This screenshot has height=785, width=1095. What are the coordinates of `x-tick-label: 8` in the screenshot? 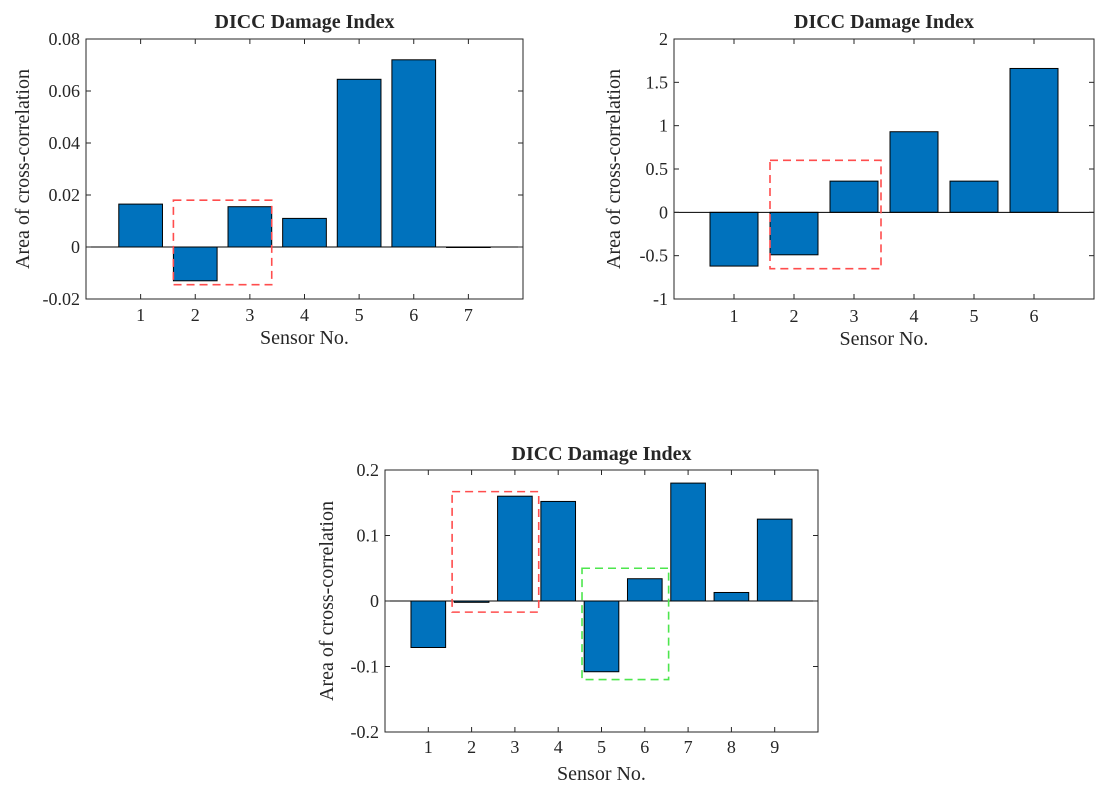 It's located at (731, 747).